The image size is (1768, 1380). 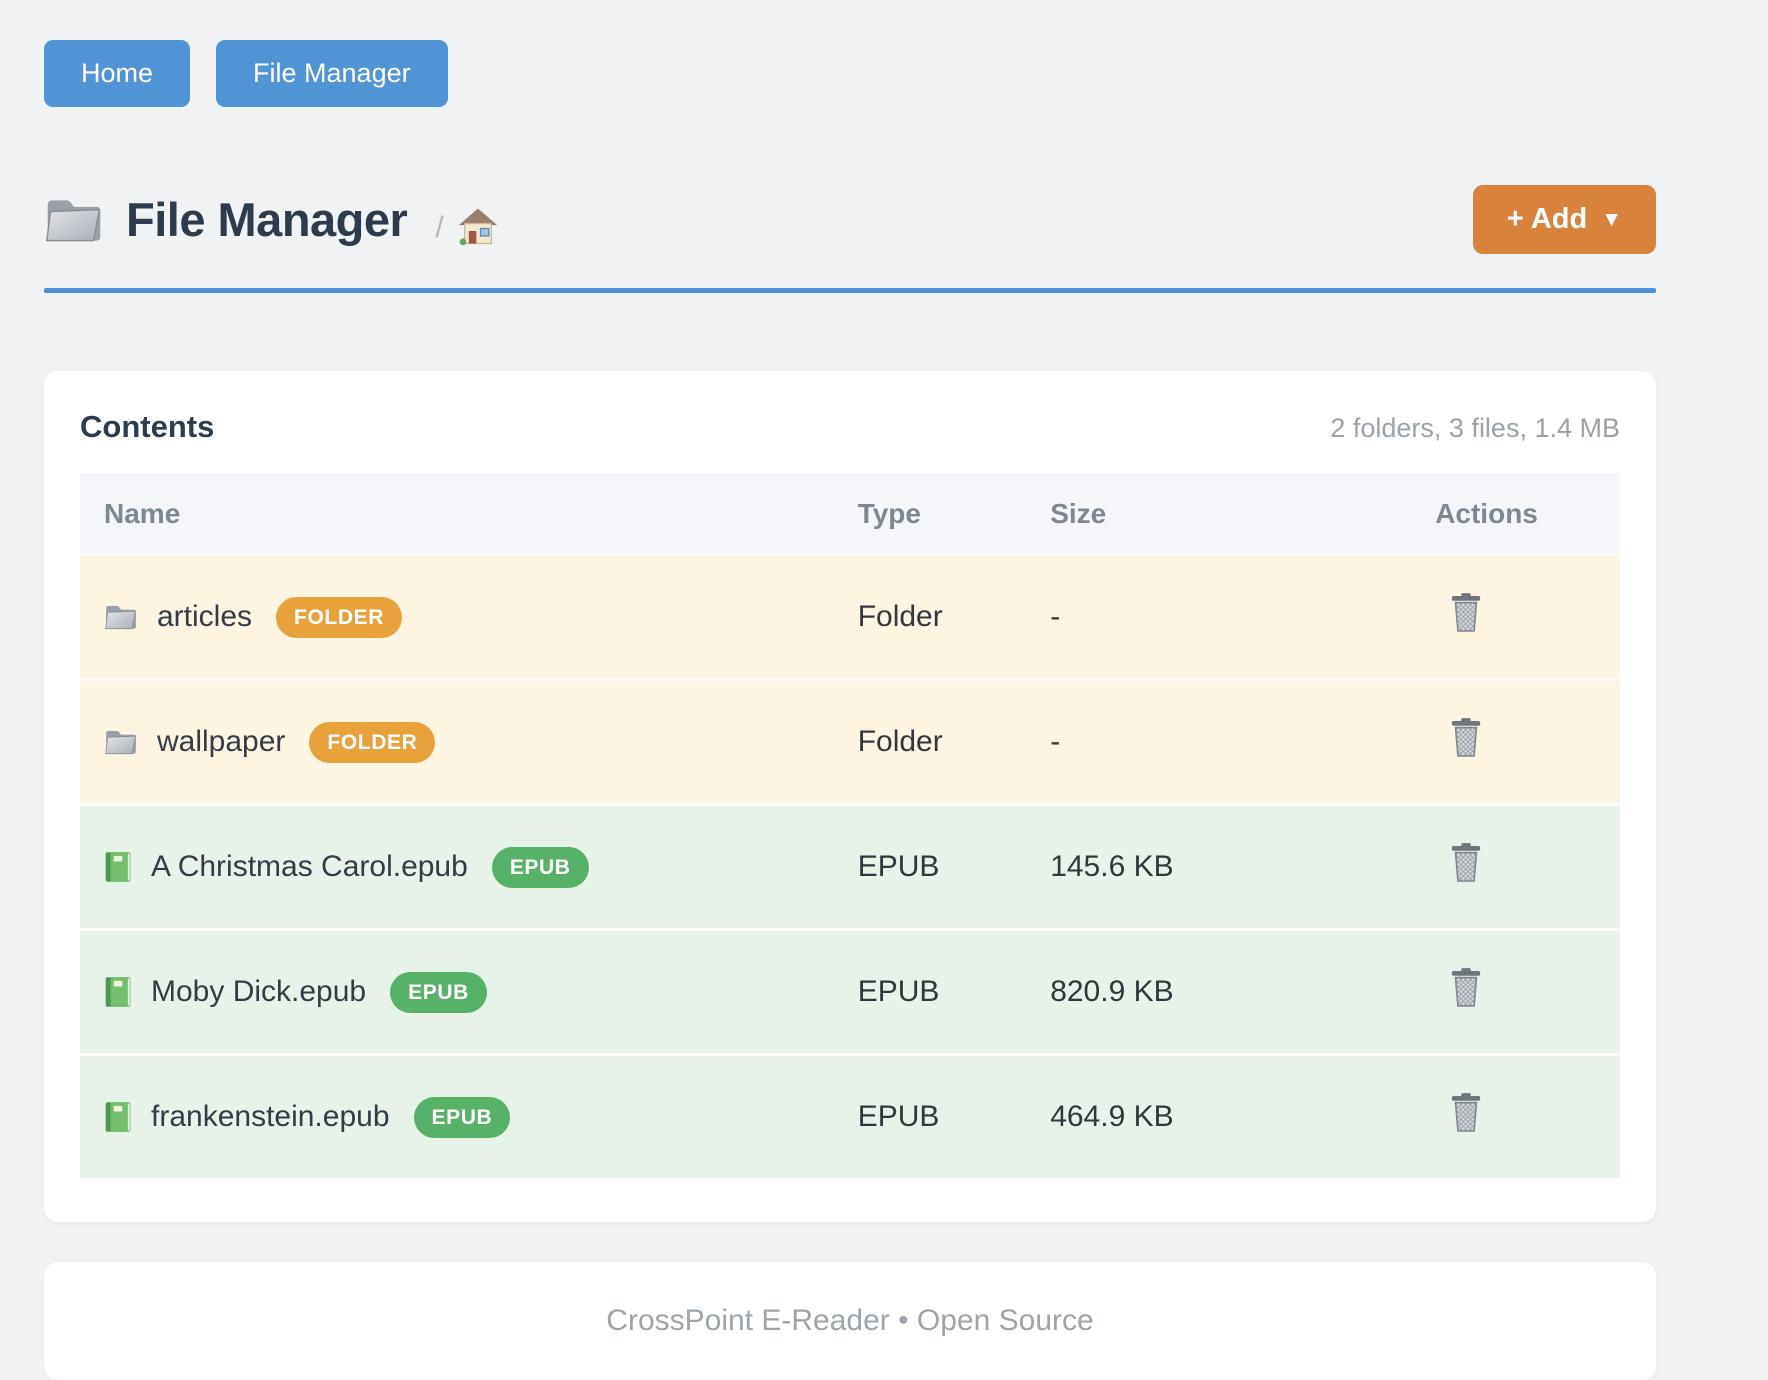 I want to click on header-divider, so click(x=850, y=290).